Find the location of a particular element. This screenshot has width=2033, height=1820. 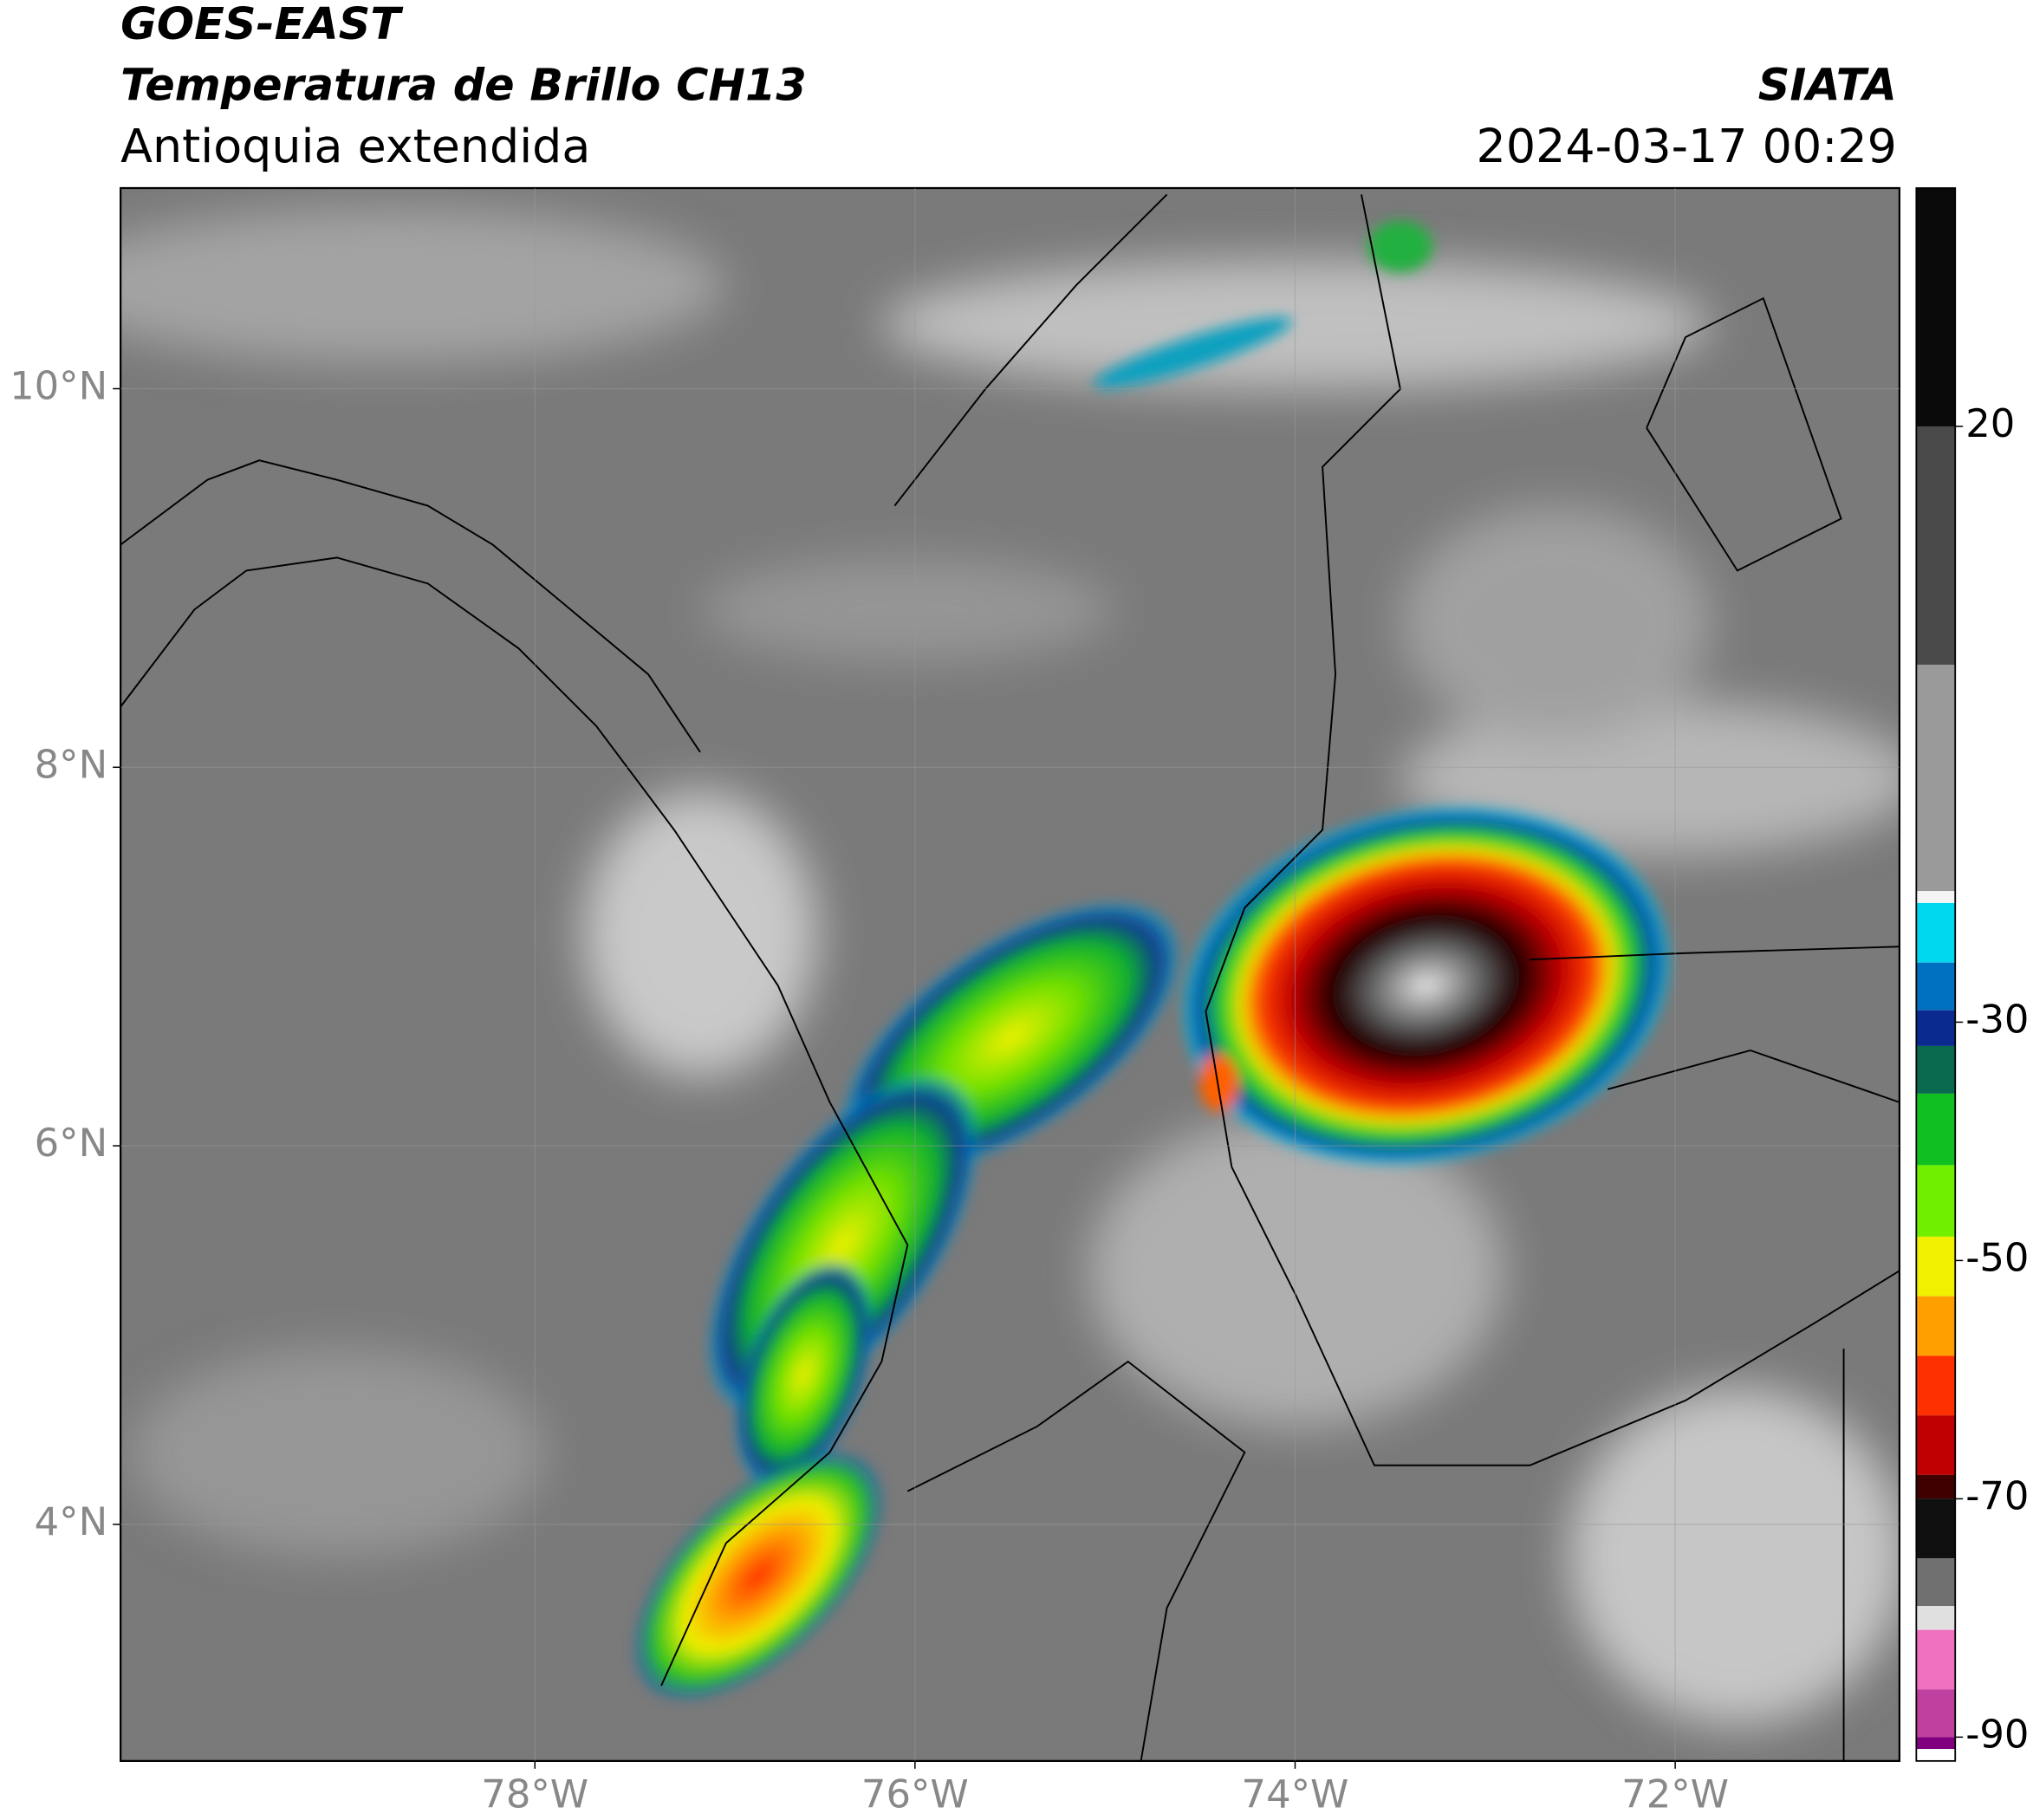

datetime-title: 2024-03-17 00:29 is located at coordinates (1687, 146).